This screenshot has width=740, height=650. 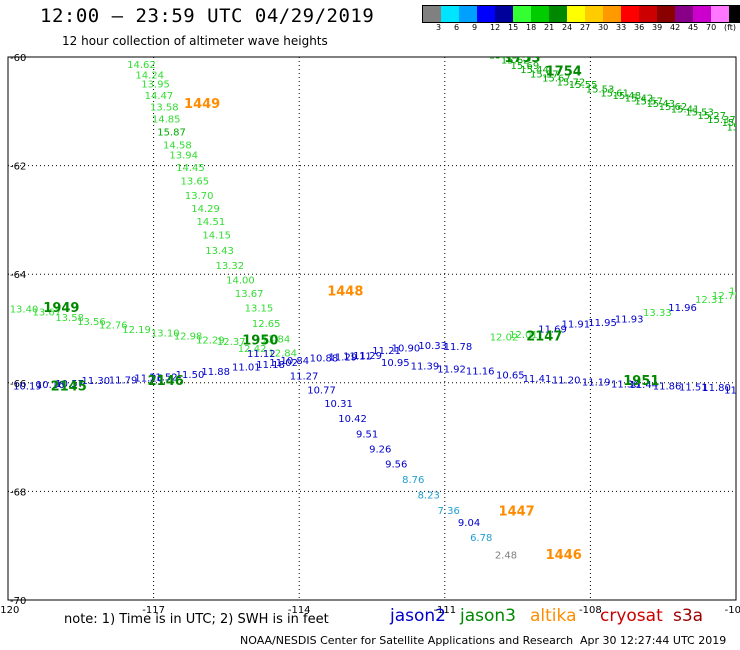 What do you see at coordinates (149, 75) in the screenshot?
I see `wave-height-value: 14.24` at bounding box center [149, 75].